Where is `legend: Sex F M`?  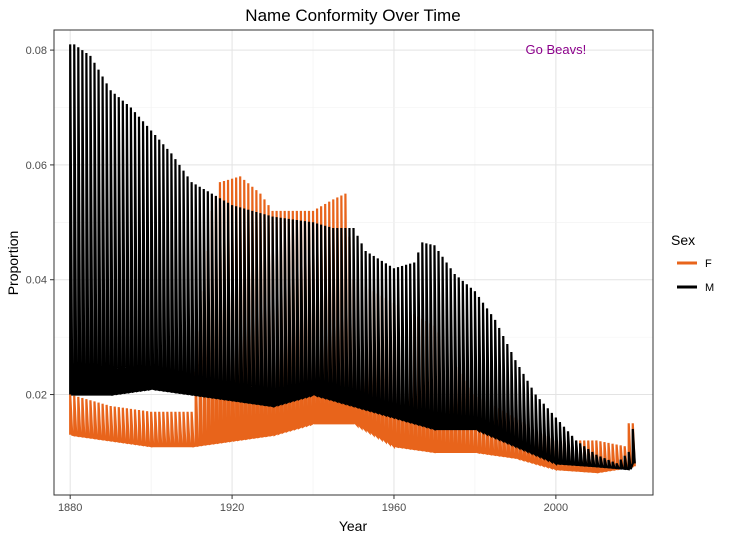 legend: Sex F M is located at coordinates (692, 263).